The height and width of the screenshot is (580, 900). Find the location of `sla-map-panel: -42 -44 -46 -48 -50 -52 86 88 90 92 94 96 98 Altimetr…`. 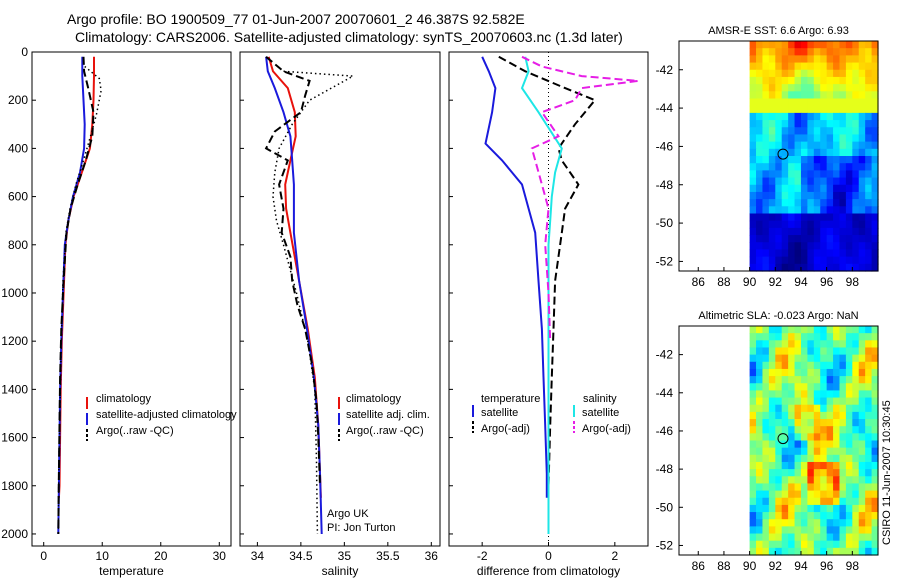

sla-map-panel: -42 -44 -46 -48 -50 -52 86 88 90 92 94 96 98 Altimetr… is located at coordinates (767, 441).